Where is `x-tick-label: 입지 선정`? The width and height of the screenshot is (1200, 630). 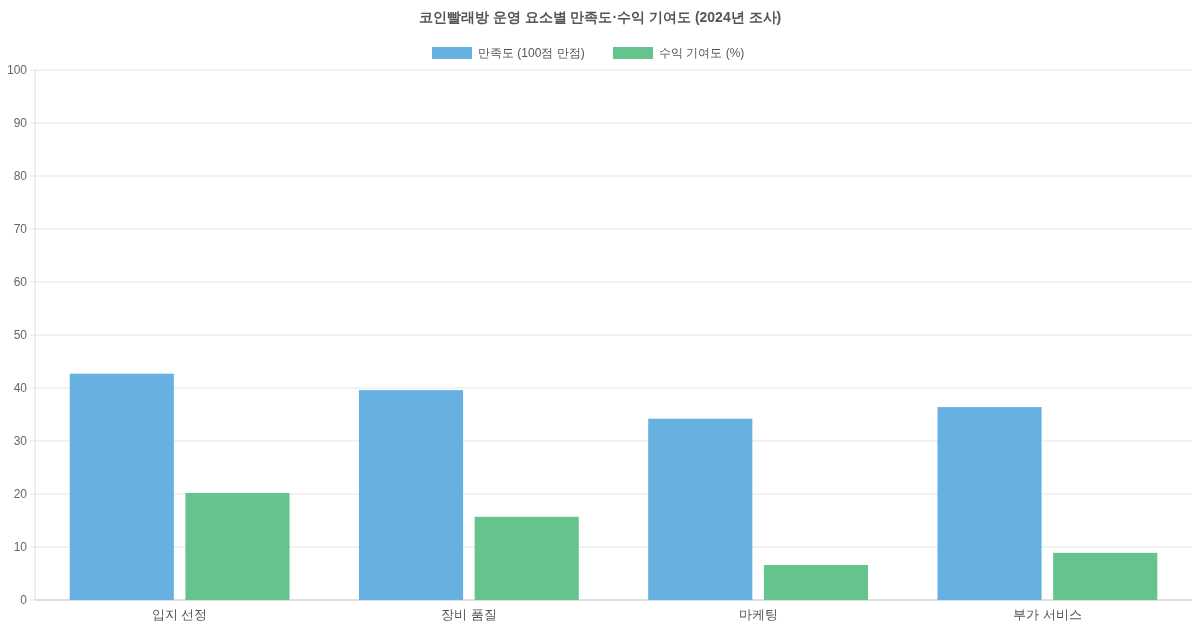 x-tick-label: 입지 선정 is located at coordinates (179, 614).